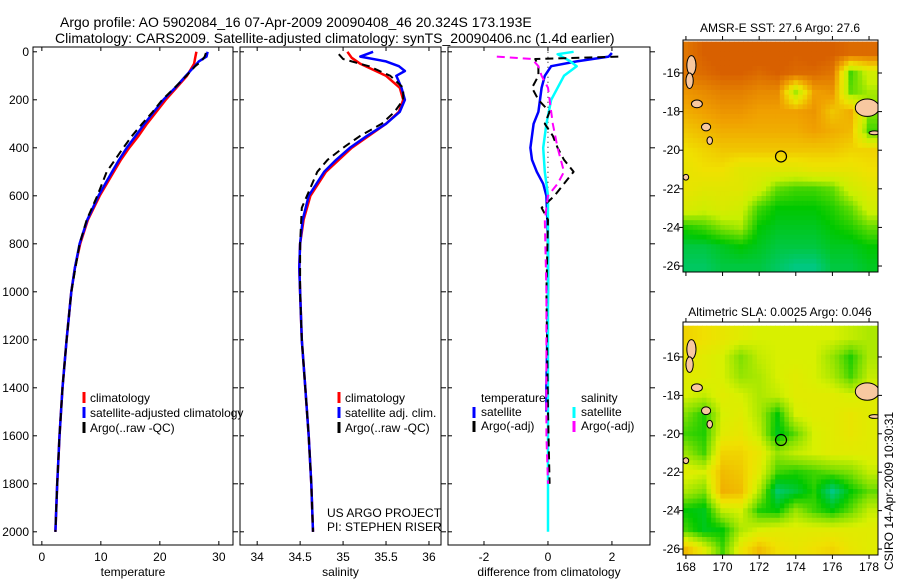 The image size is (900, 585). What do you see at coordinates (780, 438) in the screenshot?
I see `map-frame` at bounding box center [780, 438].